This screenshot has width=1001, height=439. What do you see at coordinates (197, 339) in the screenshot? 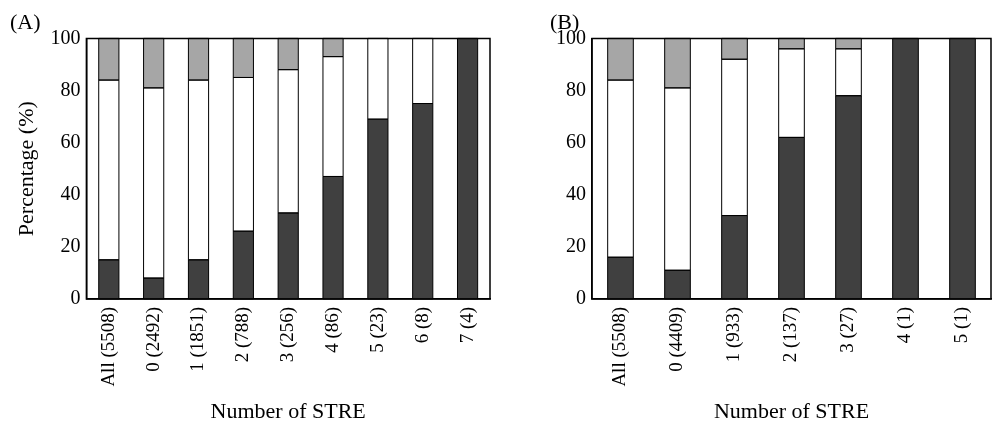
I see `x-tick-label: 1 (1851)` at bounding box center [197, 339].